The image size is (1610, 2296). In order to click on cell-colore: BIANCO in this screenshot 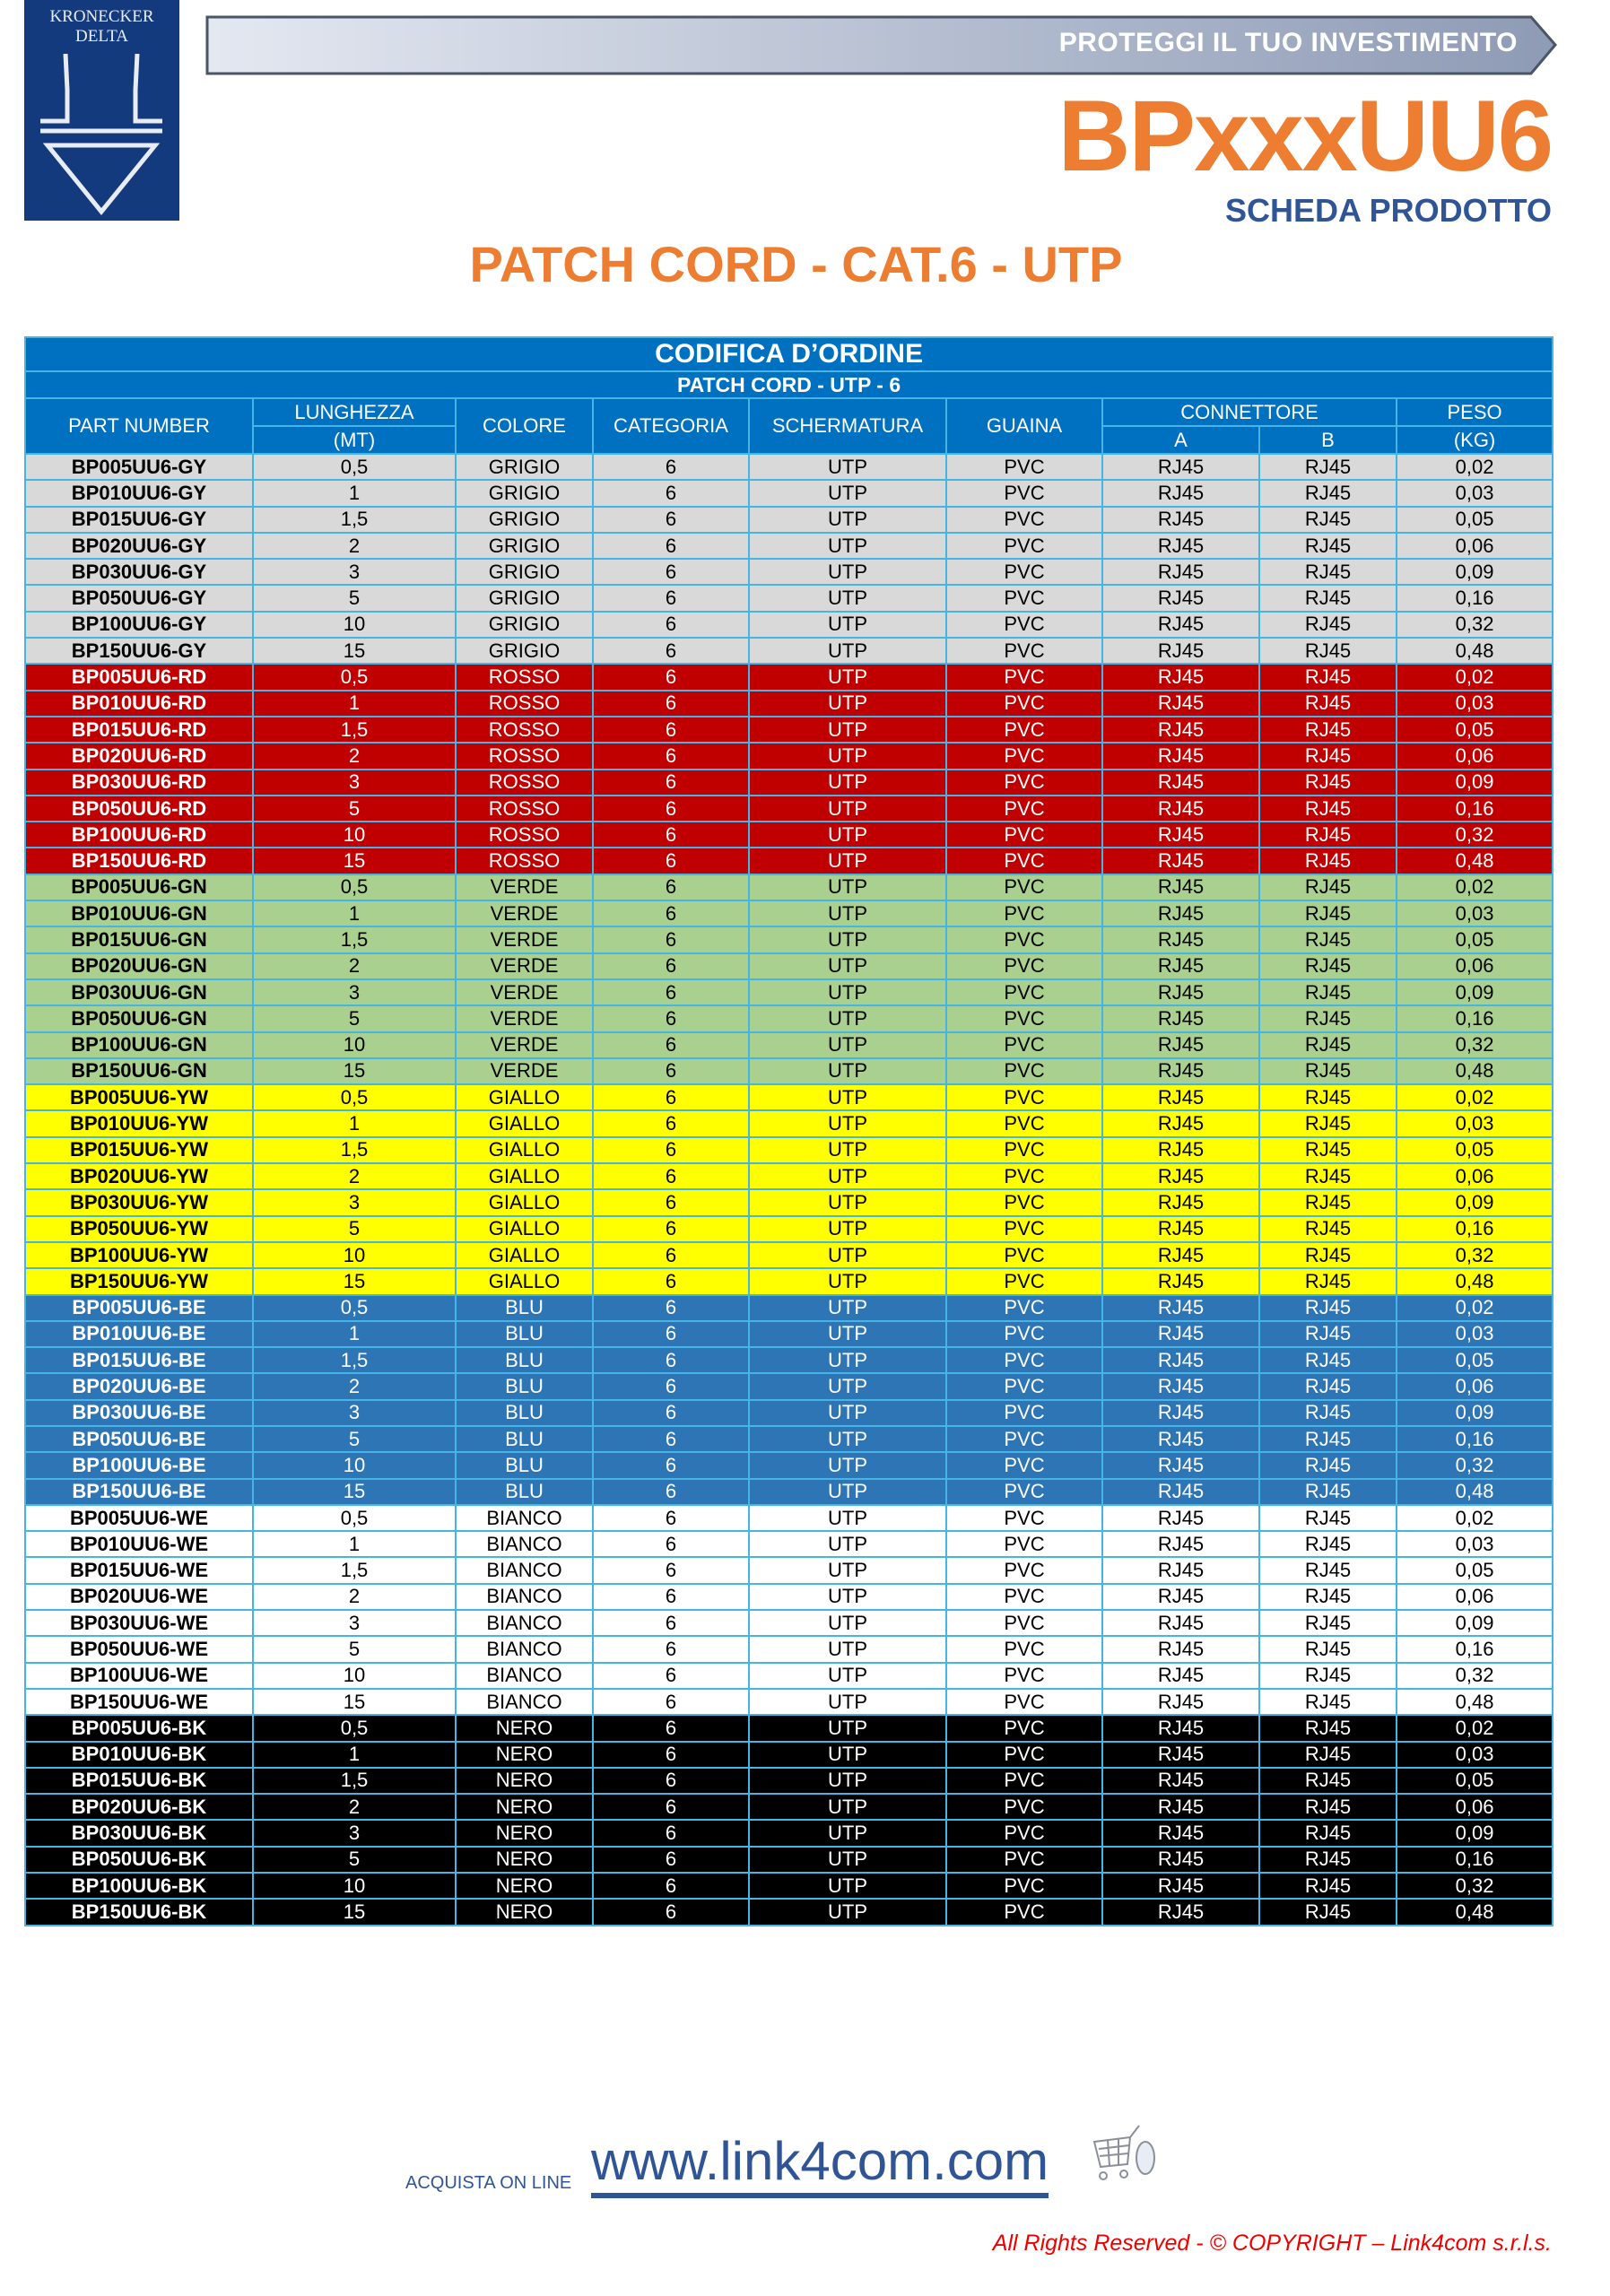, I will do `click(524, 1702)`.